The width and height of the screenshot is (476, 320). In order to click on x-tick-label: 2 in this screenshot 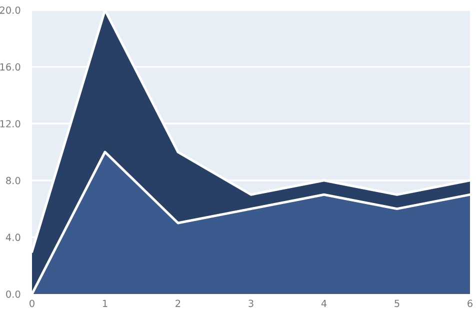, I will do `click(178, 303)`.